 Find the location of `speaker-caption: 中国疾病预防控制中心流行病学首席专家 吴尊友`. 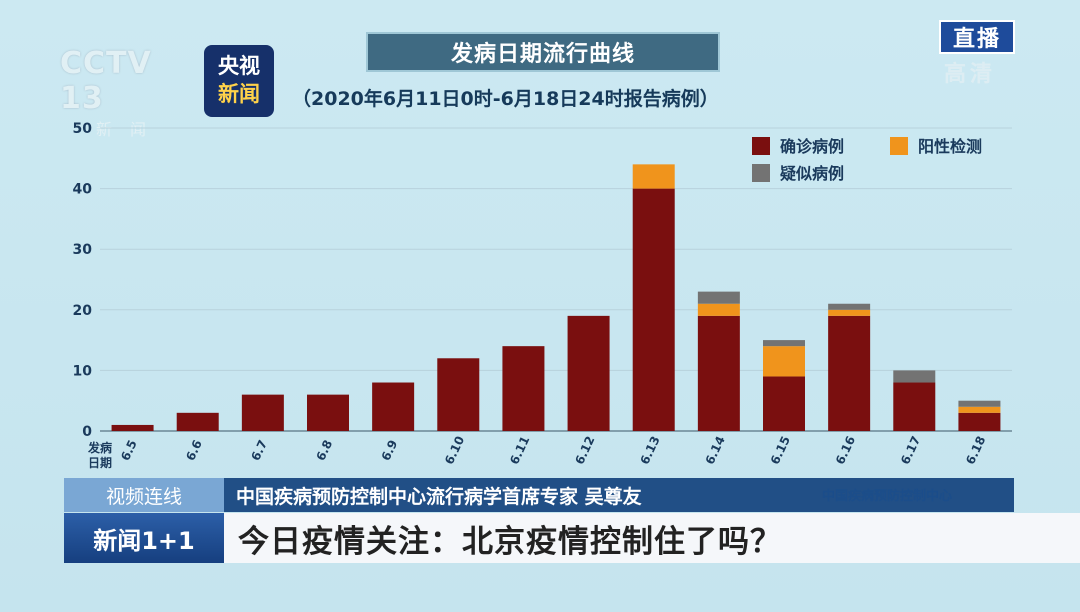

speaker-caption: 中国疾病预防控制中心流行病学首席专家 吴尊友 is located at coordinates (439, 496).